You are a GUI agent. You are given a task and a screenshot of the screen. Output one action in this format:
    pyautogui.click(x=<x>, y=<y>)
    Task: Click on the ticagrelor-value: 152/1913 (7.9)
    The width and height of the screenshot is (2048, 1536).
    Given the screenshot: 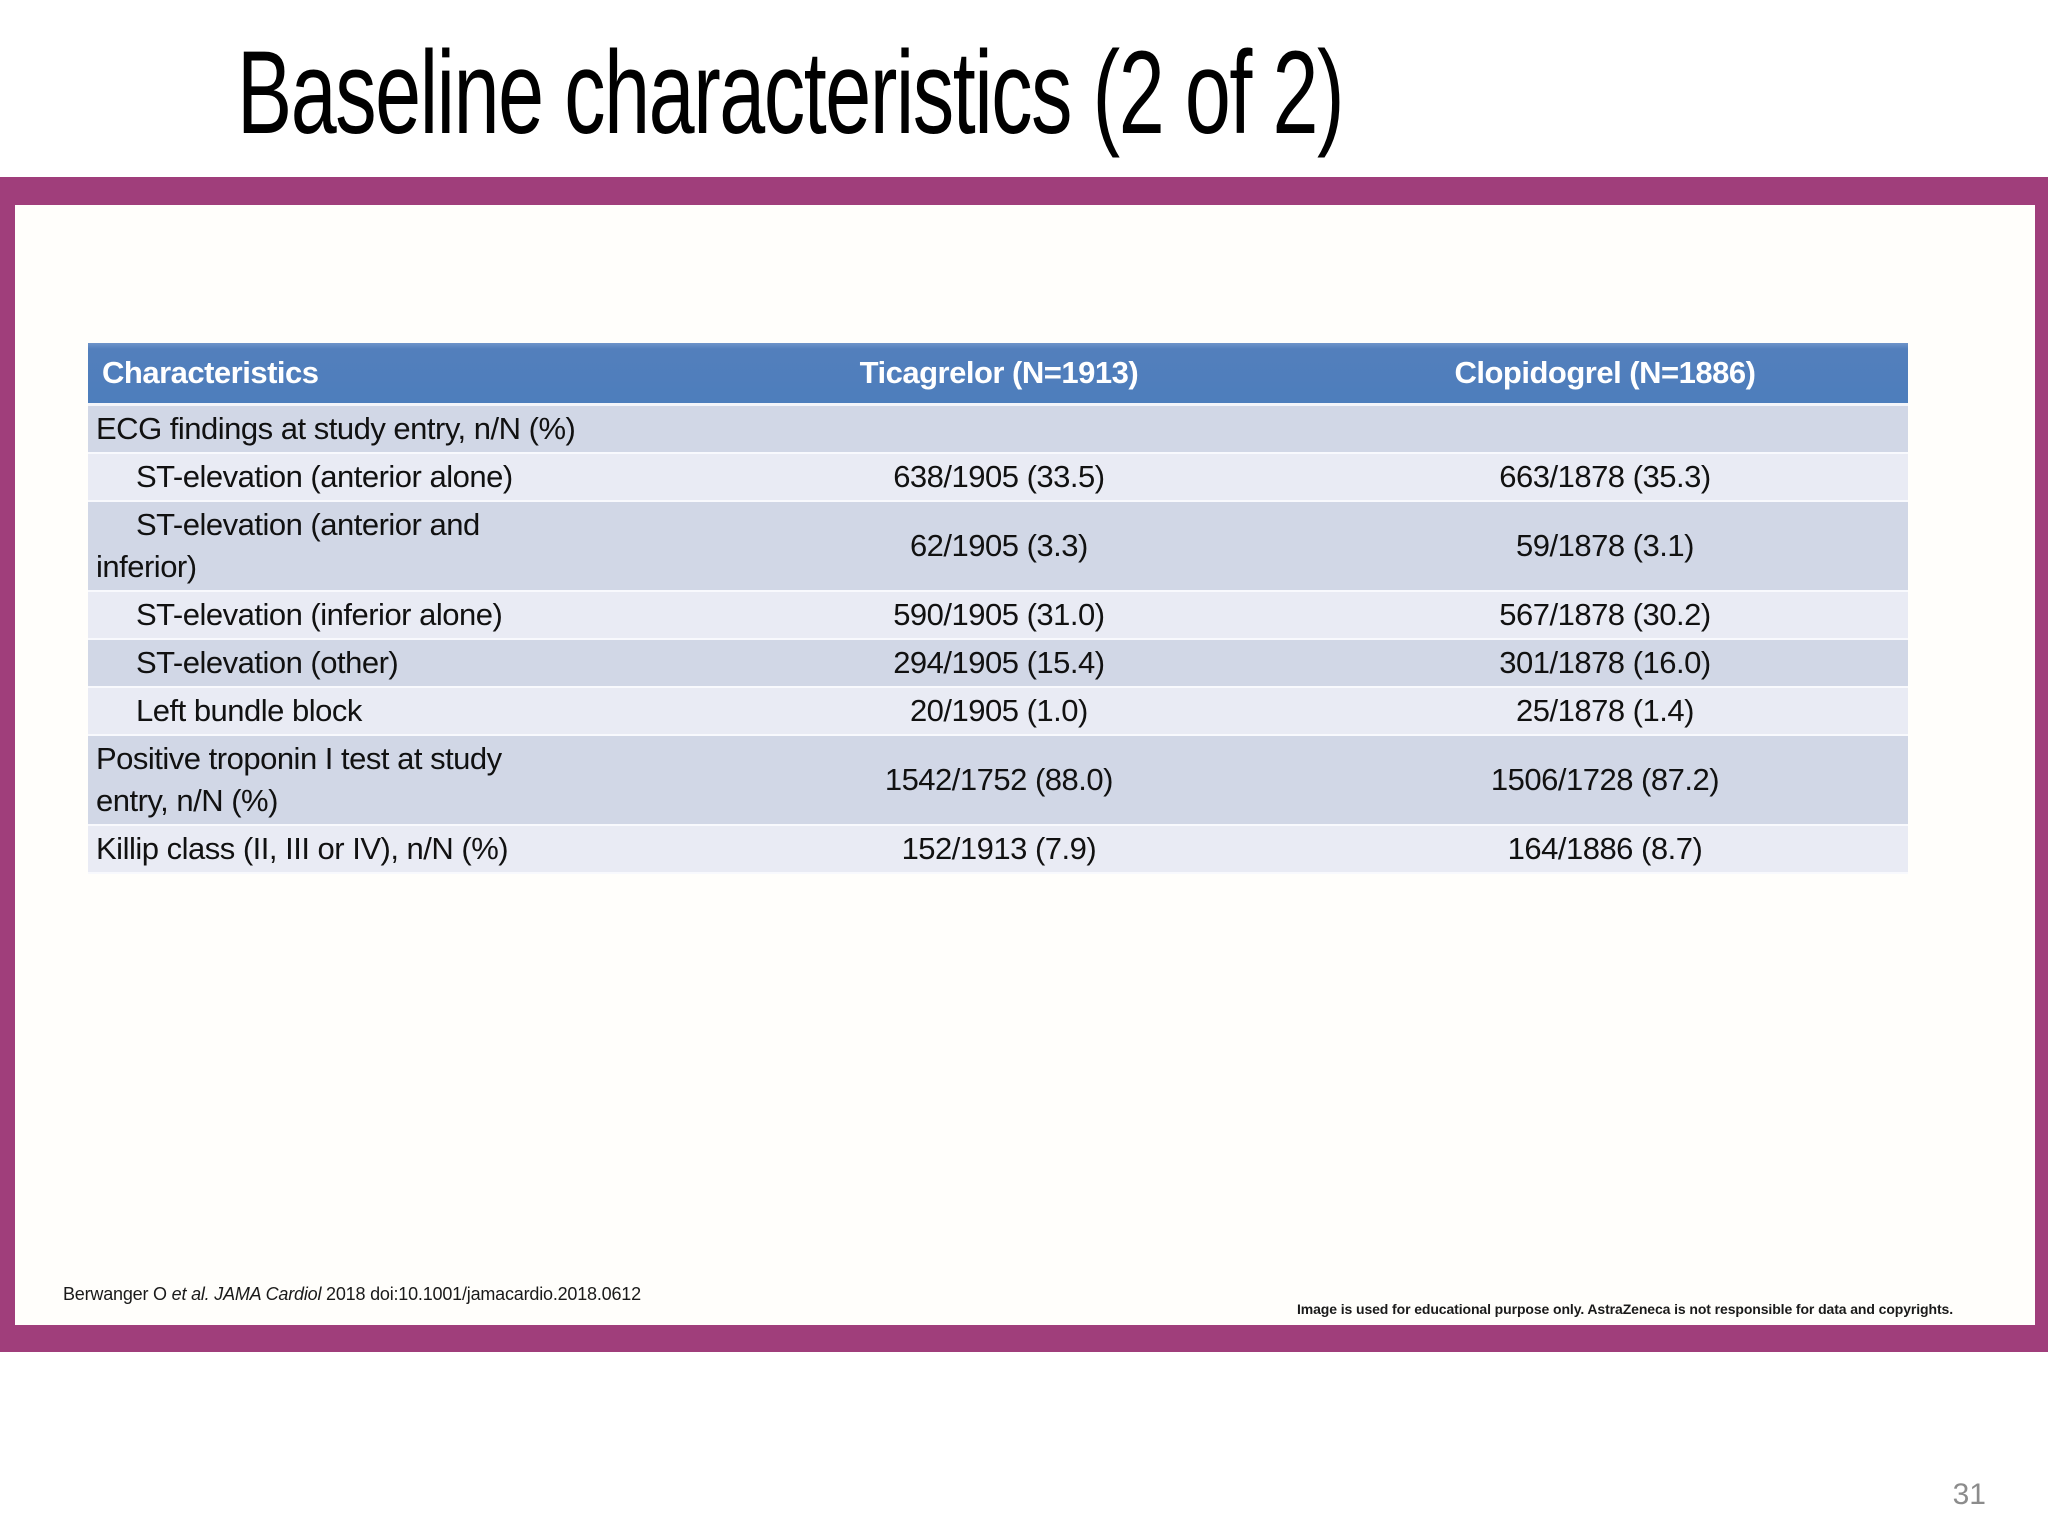 What is the action you would take?
    pyautogui.click(x=998, y=849)
    